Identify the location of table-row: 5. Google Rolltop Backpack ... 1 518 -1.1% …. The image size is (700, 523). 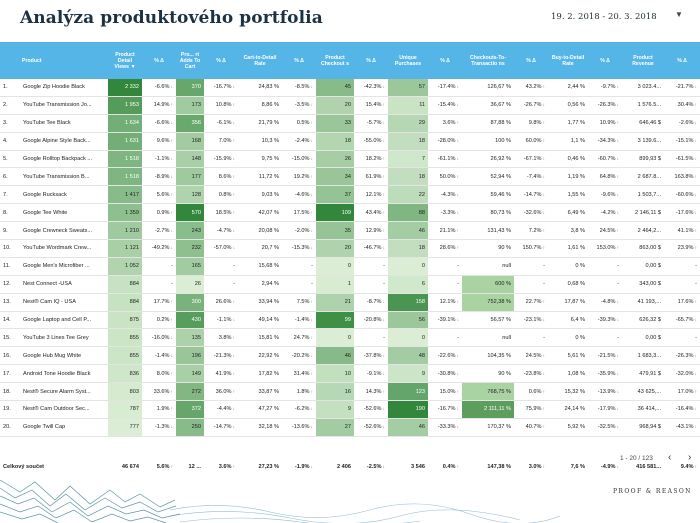
(350, 159).